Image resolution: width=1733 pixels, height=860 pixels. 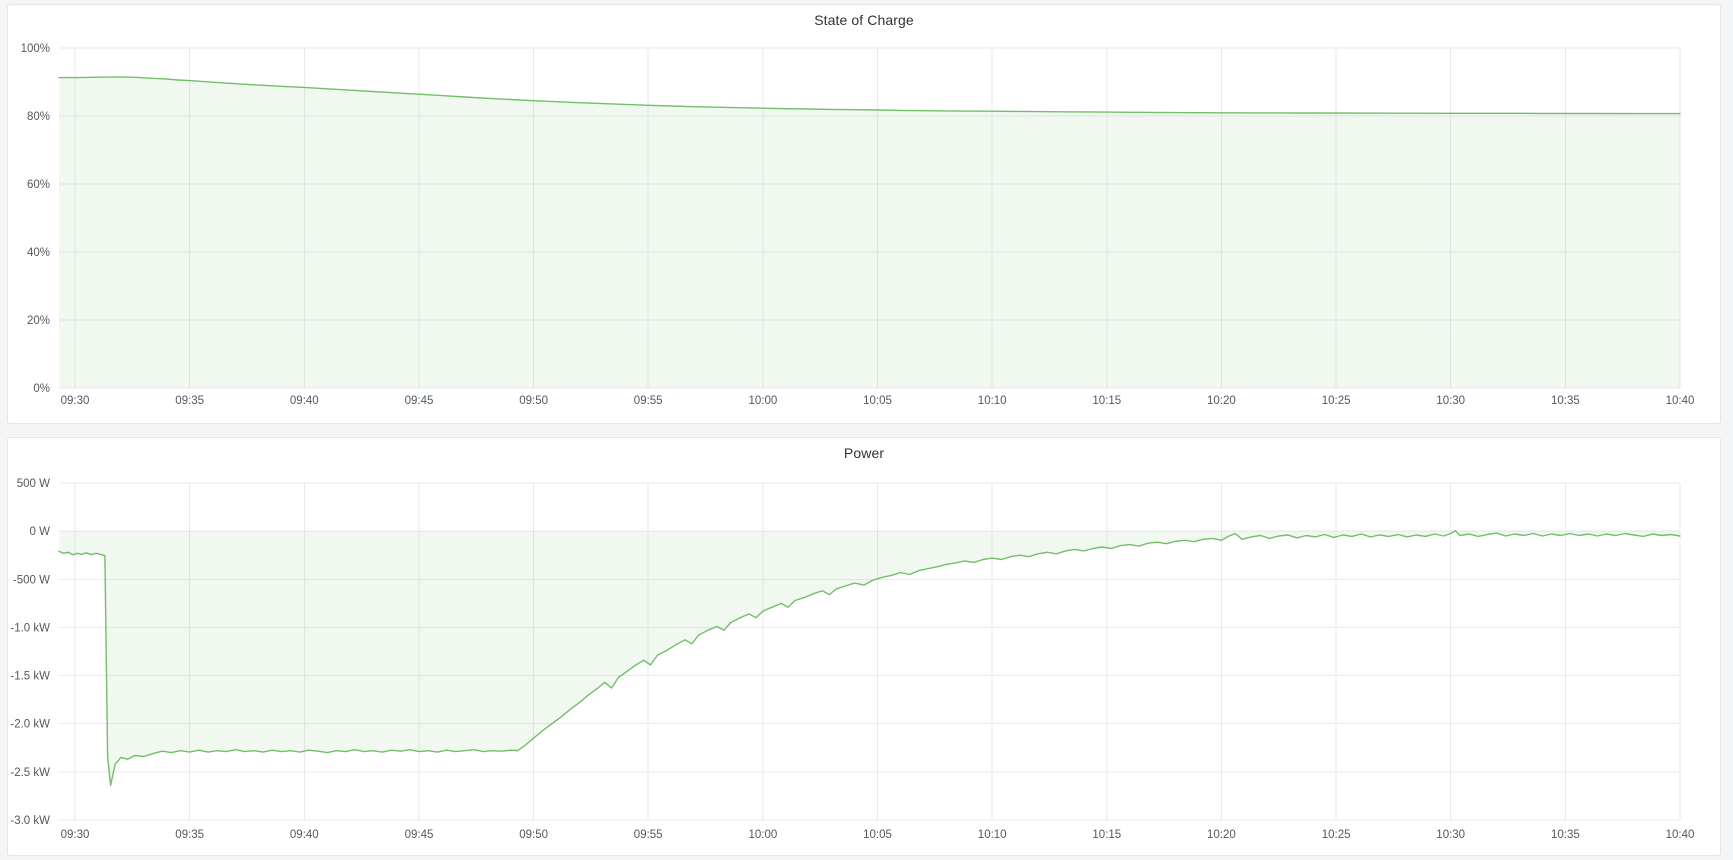 I want to click on series-line, so click(x=869, y=95).